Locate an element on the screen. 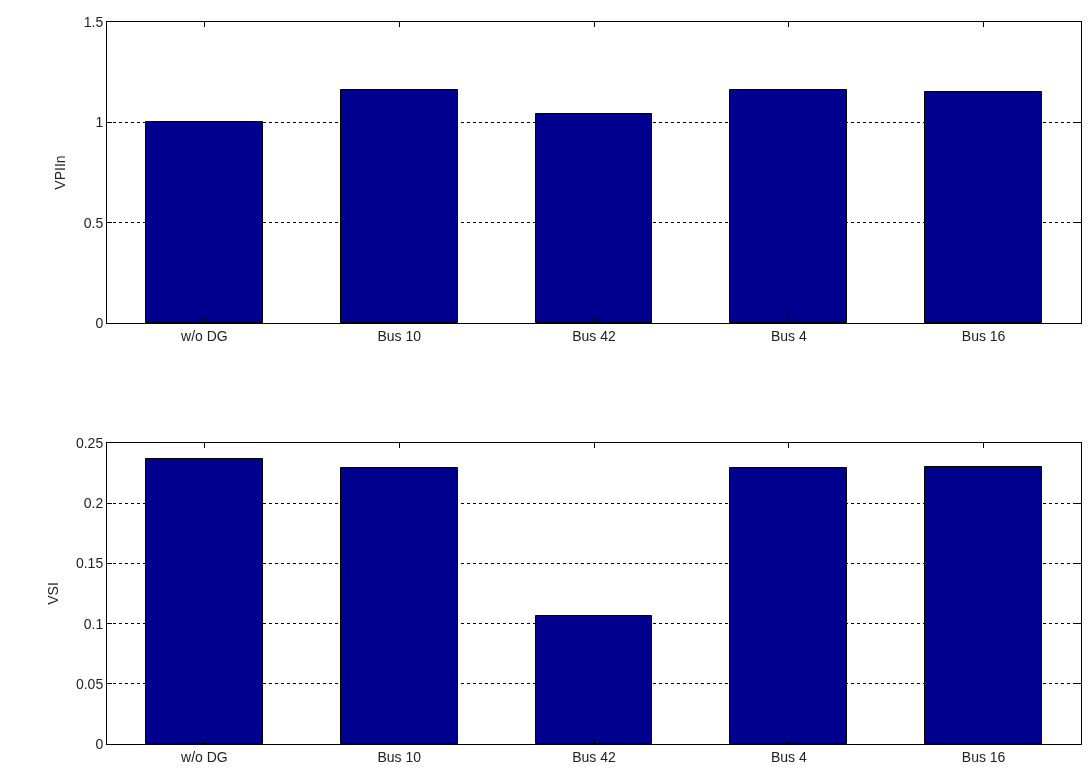 The image size is (1089, 780). y-tick-label: 0.1 is located at coordinates (93, 623).